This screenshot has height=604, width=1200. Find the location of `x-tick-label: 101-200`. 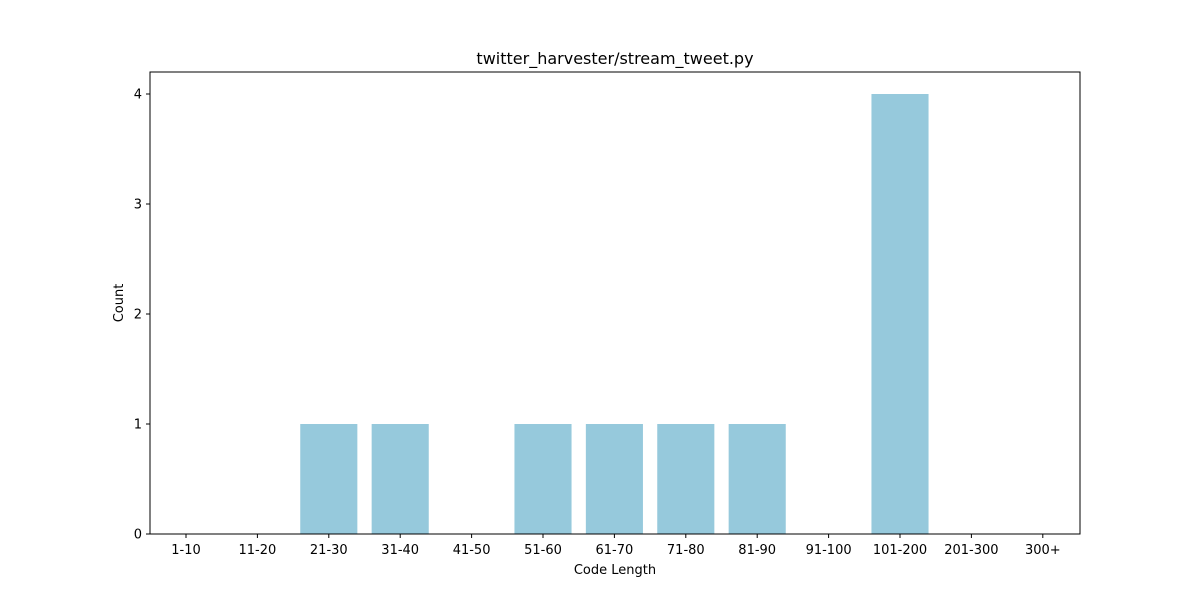

x-tick-label: 101-200 is located at coordinates (900, 550).